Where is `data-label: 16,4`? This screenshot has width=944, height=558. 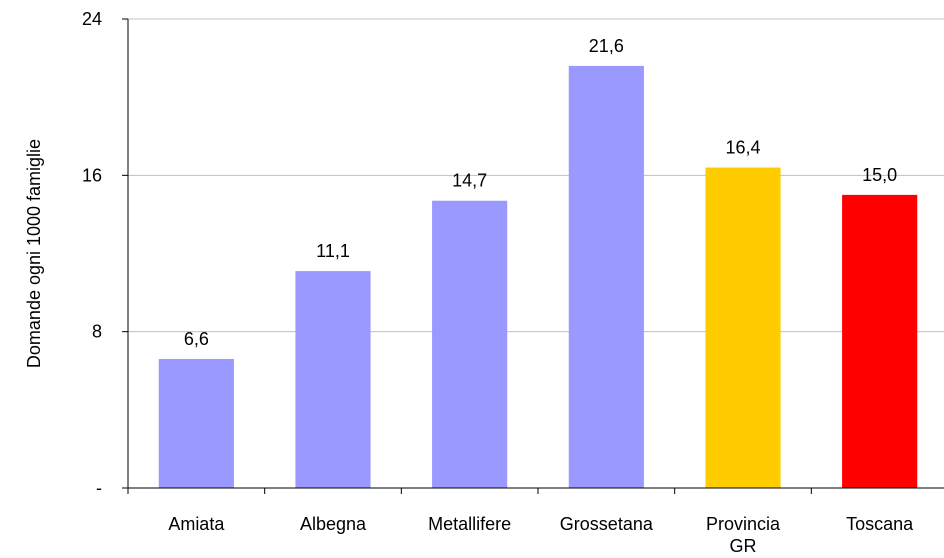 data-label: 16,4 is located at coordinates (742, 148).